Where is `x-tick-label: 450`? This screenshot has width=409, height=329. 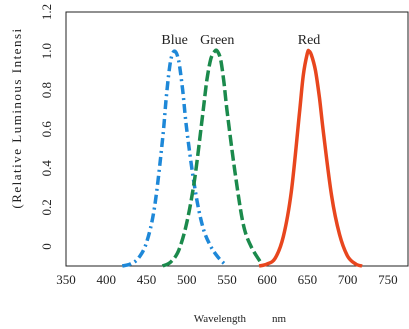 x-tick-label: 450 is located at coordinates (147, 279).